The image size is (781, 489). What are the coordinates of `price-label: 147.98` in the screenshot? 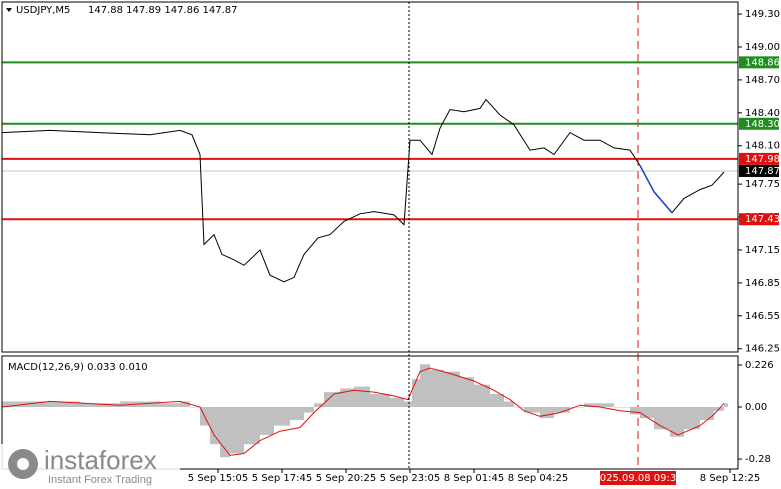 It's located at (762, 159).